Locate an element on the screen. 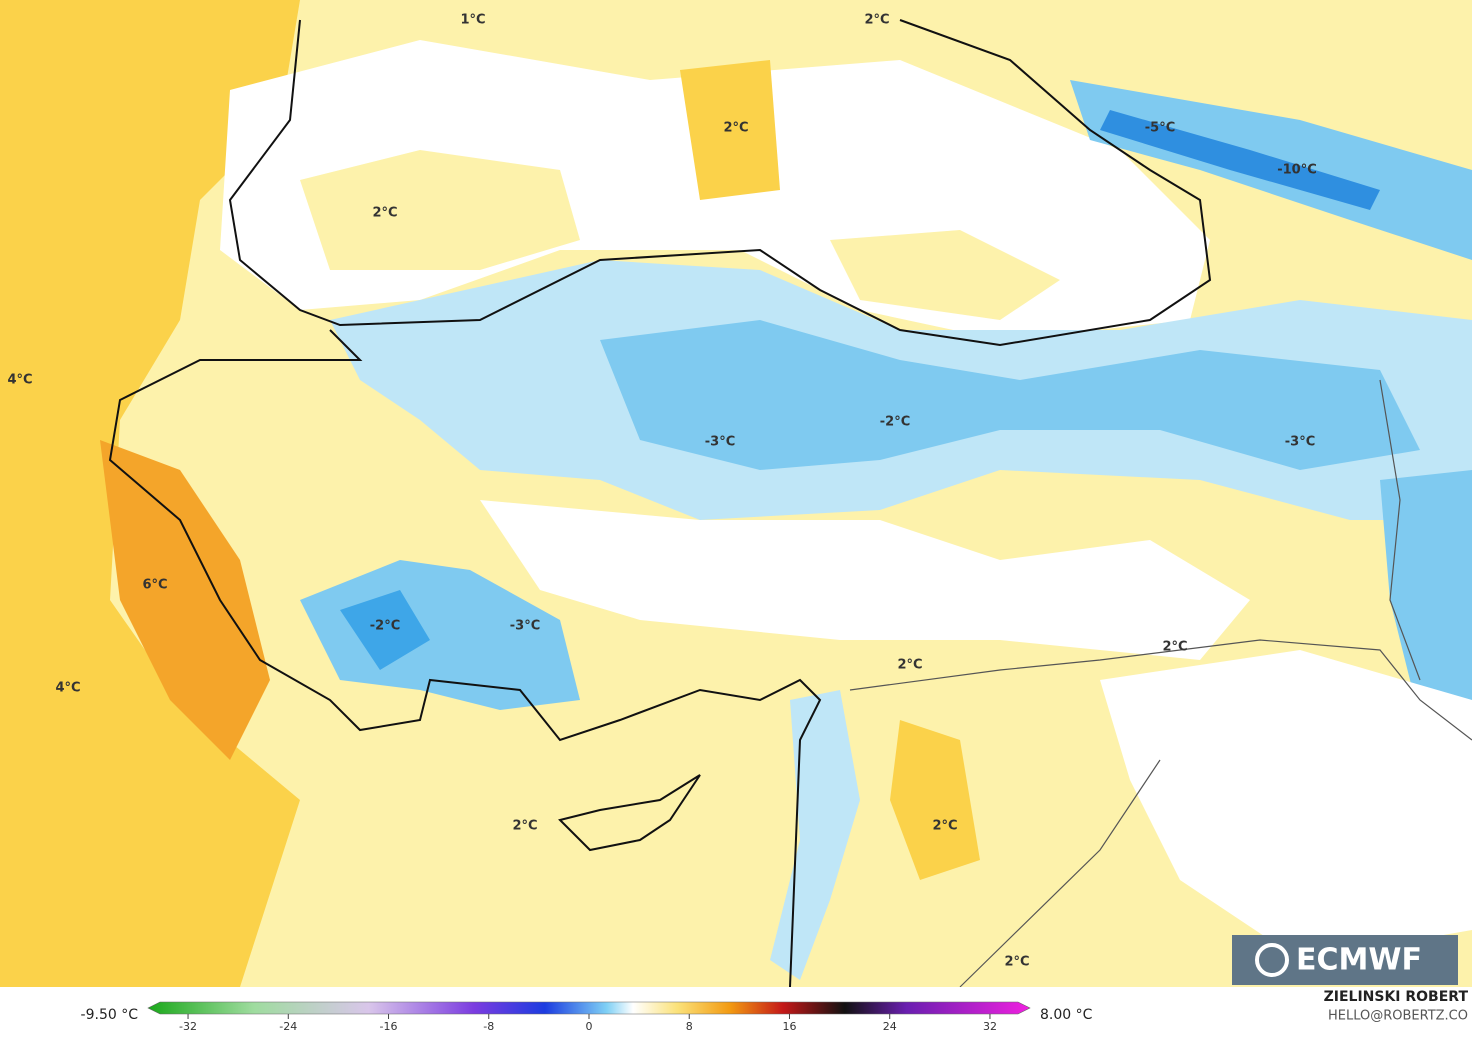 The height and width of the screenshot is (1039, 1472). contour-label: -5°C is located at coordinates (1160, 128).